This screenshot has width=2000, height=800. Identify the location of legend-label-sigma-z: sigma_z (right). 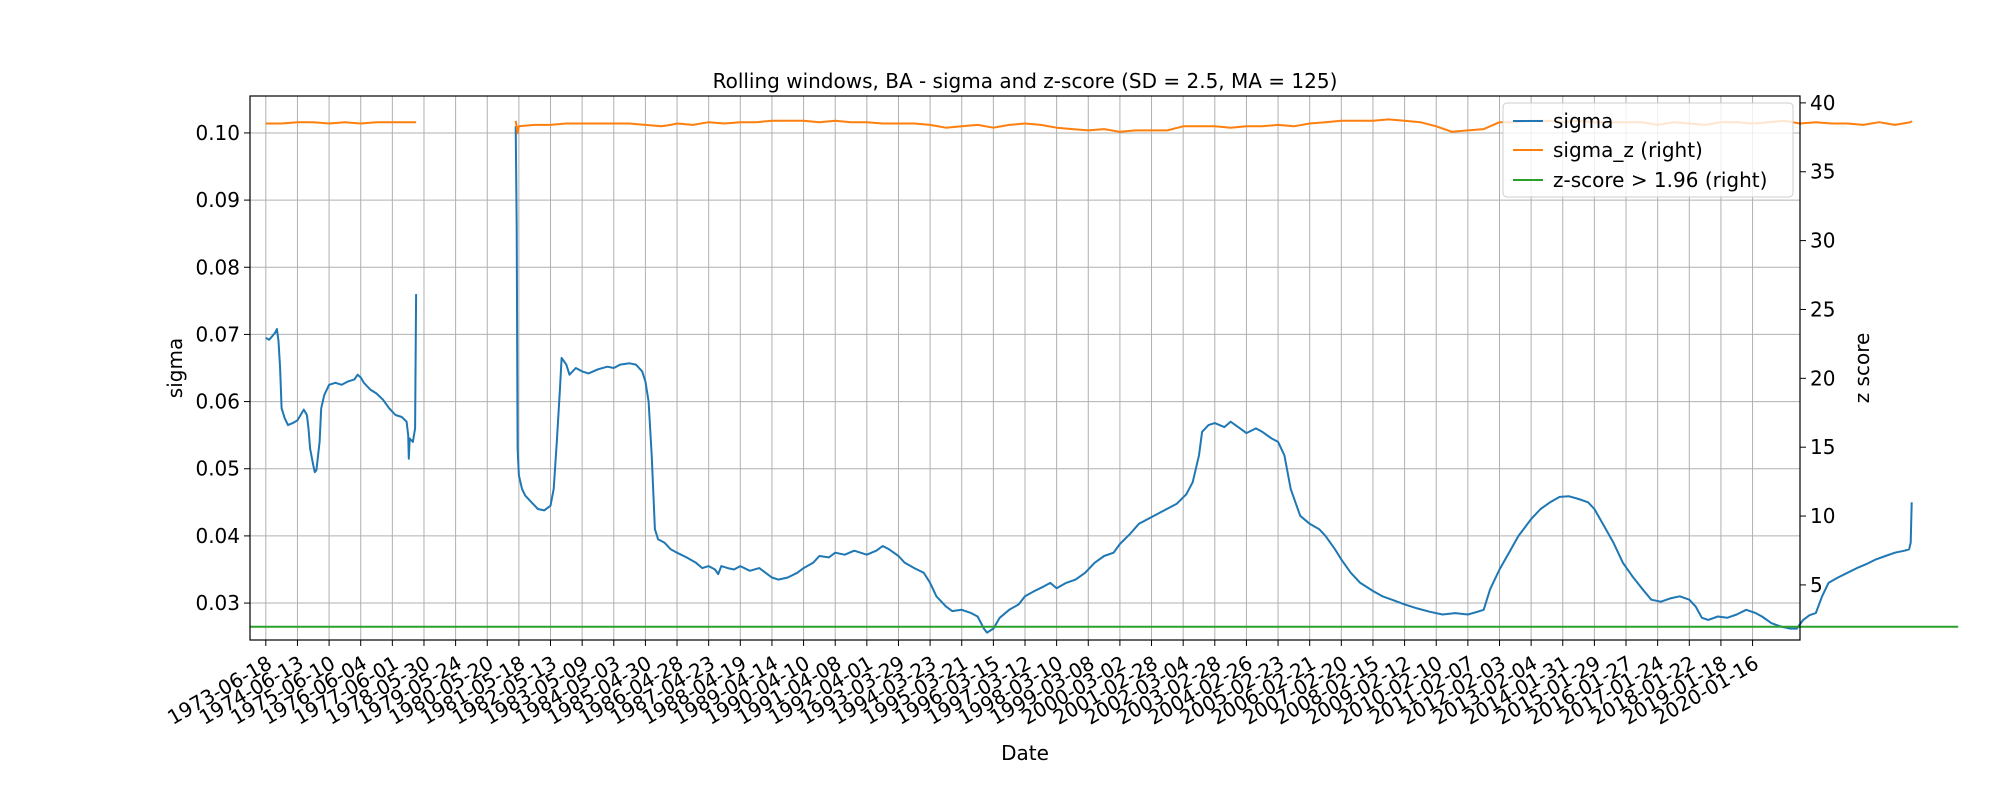
(1628, 150).